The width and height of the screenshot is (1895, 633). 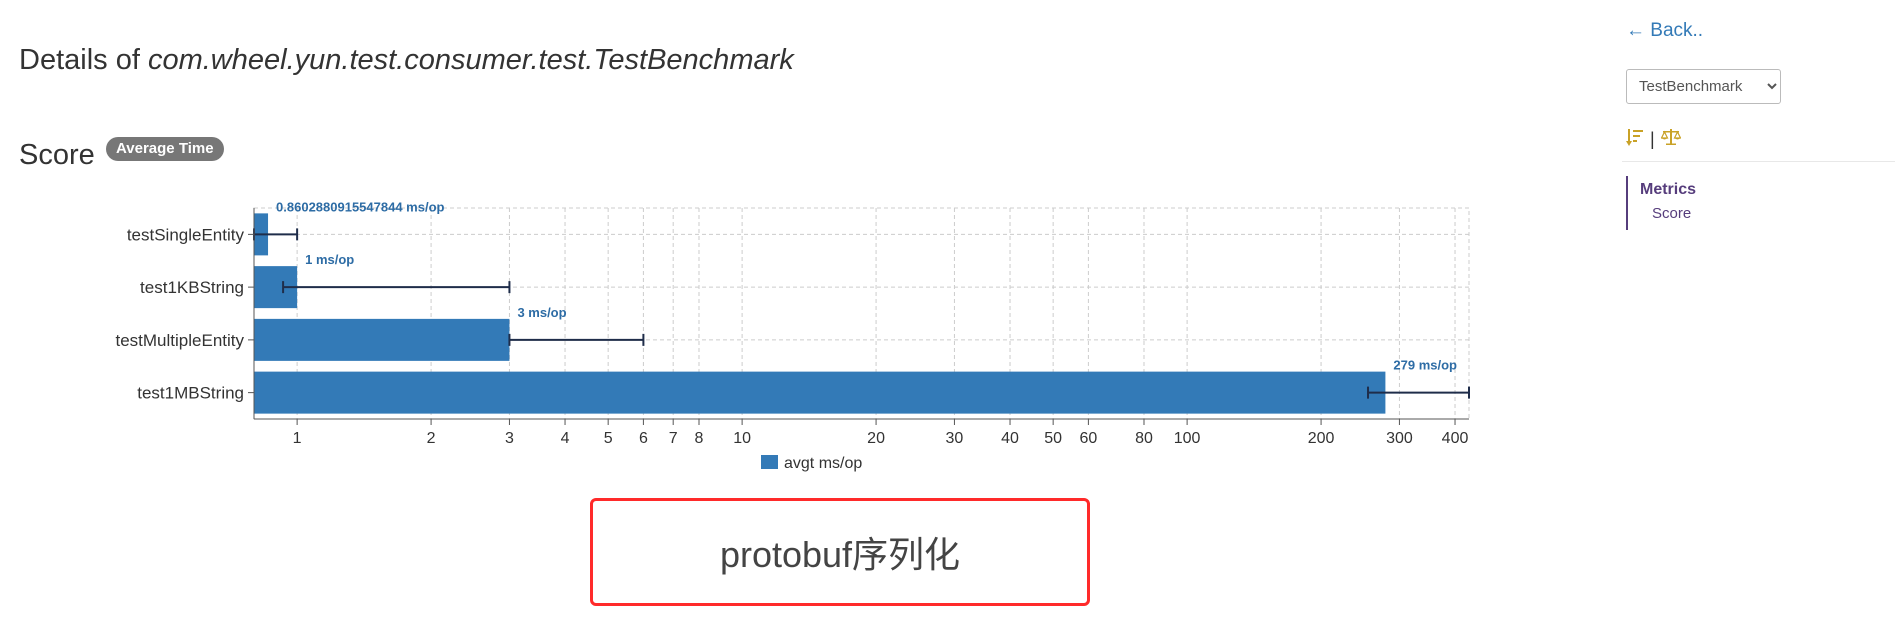 I want to click on caption-text: protobuf序列化, so click(x=840, y=554).